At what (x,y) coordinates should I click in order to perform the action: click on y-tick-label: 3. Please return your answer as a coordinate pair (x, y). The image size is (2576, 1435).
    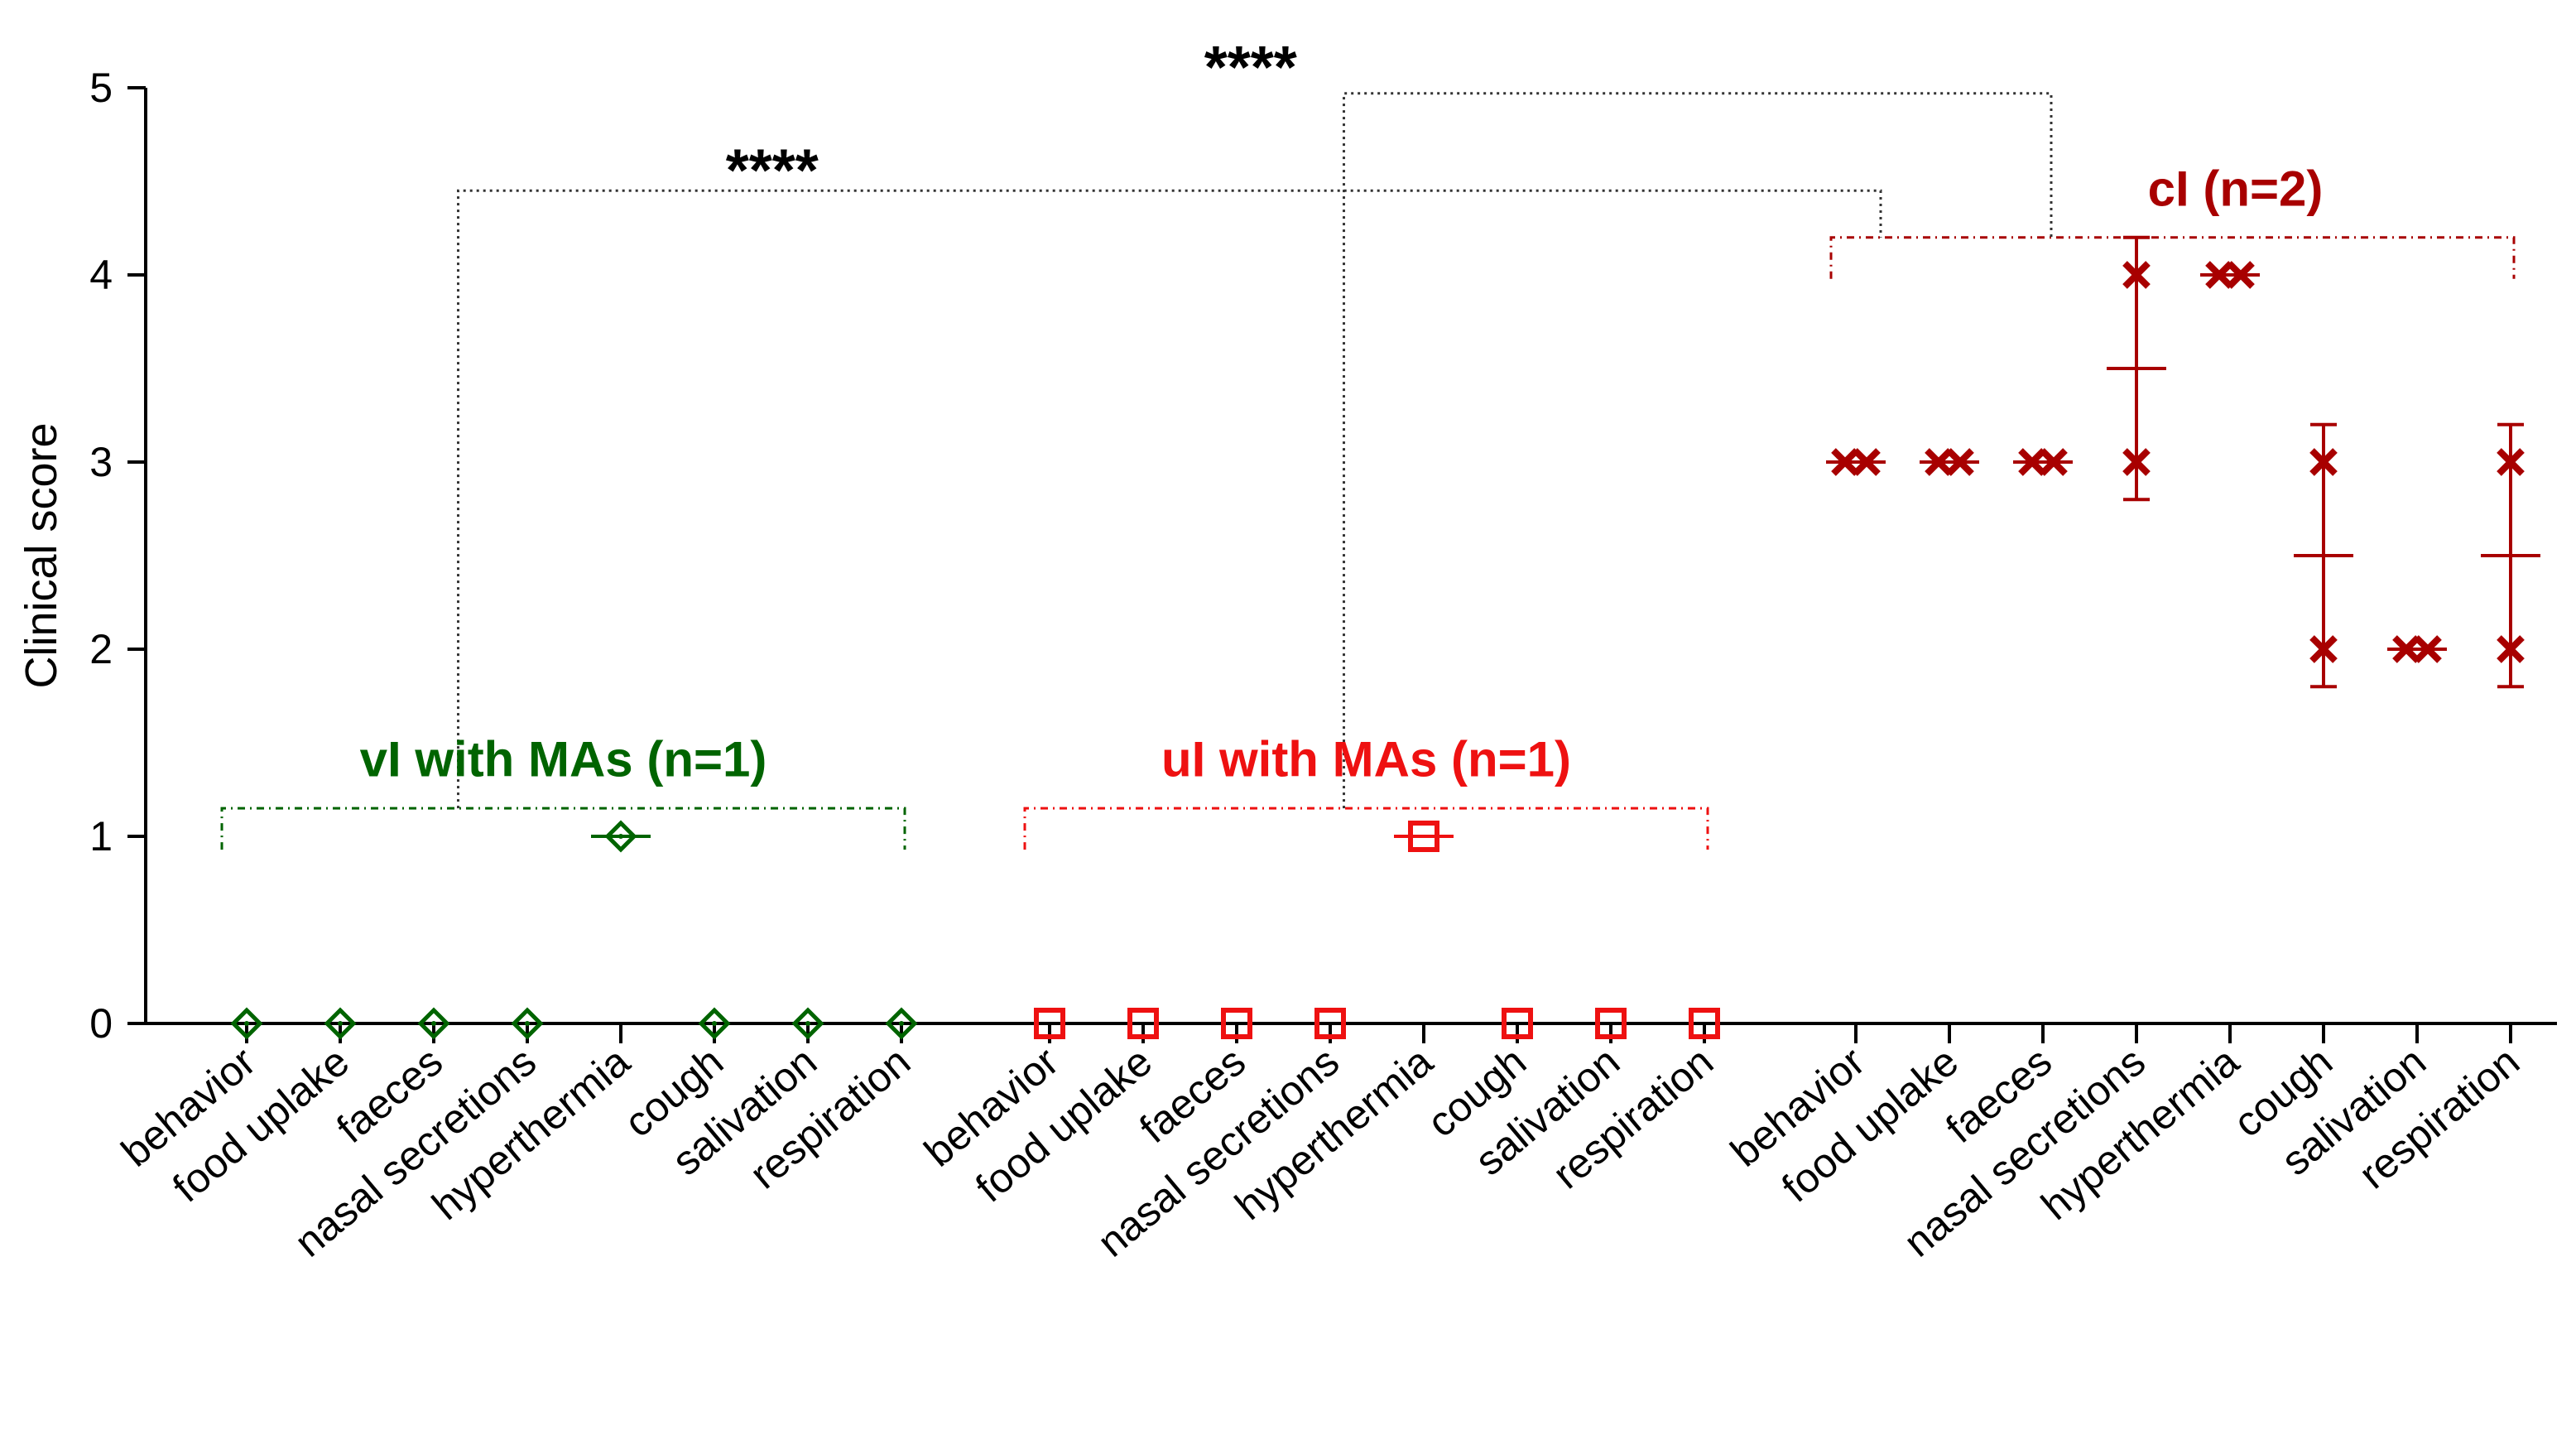
    Looking at the image, I should click on (101, 462).